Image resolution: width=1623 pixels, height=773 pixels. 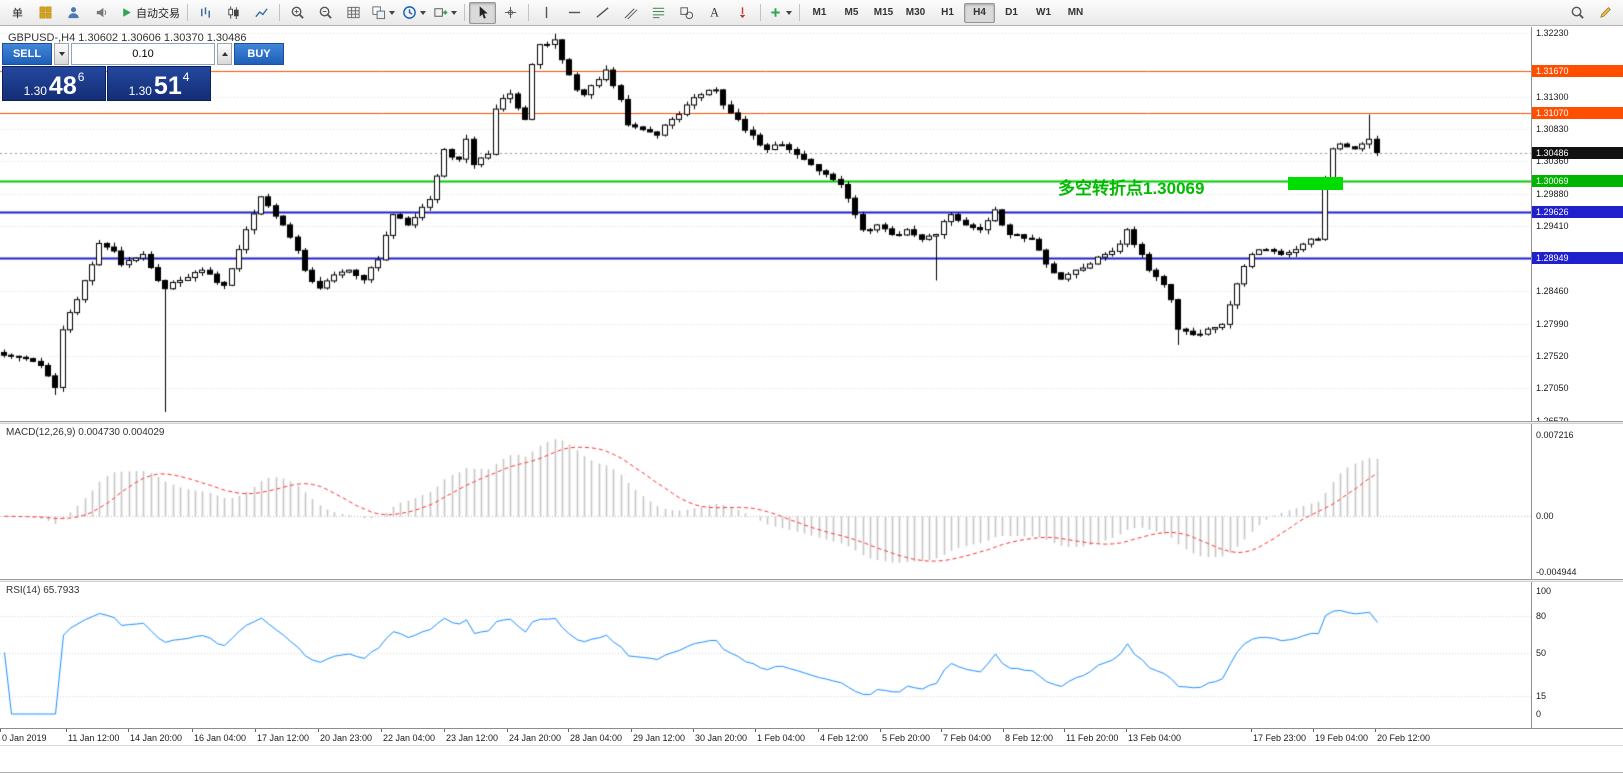 I want to click on price-badge: 1.29626, so click(x=1577, y=211).